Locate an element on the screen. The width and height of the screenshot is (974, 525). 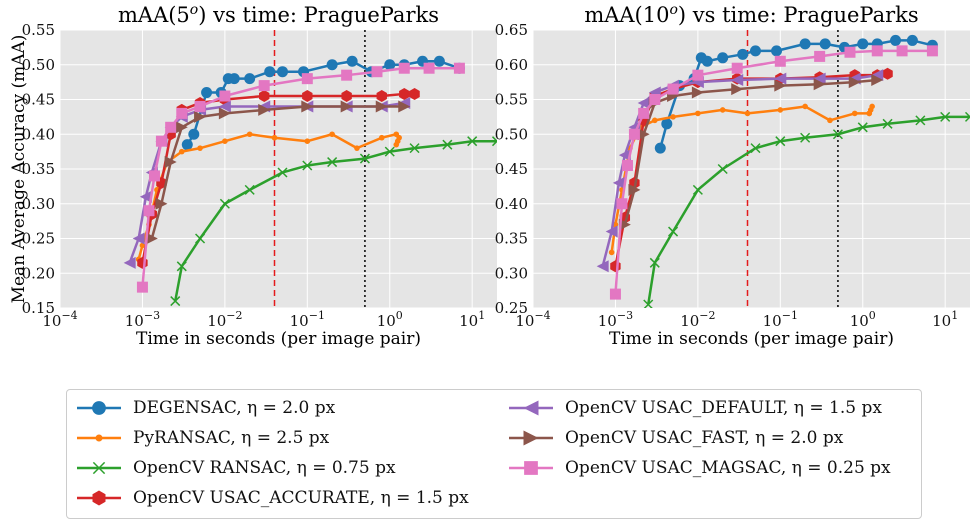
x-tick-label: 10⁰ is located at coordinates (863, 319).